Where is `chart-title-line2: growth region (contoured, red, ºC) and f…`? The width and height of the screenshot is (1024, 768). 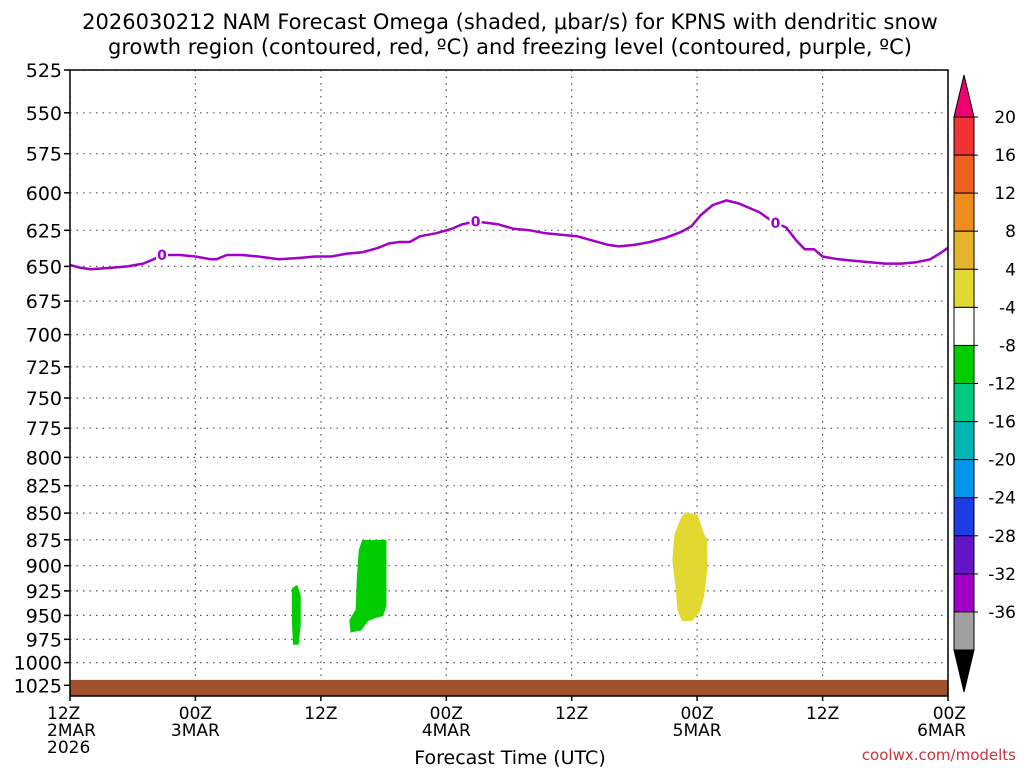 chart-title-line2: growth region (contoured, red, ºC) and f… is located at coordinates (510, 47).